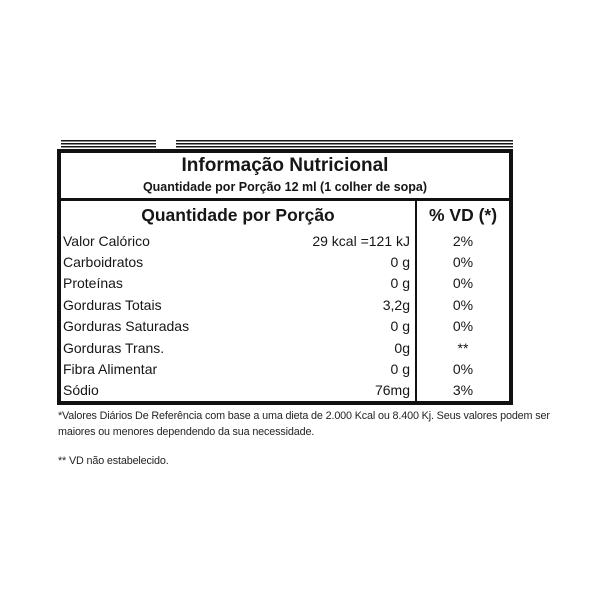 The height and width of the screenshot is (600, 600). Describe the element at coordinates (126, 326) in the screenshot. I see `row-label: Gorduras Saturadas` at that location.